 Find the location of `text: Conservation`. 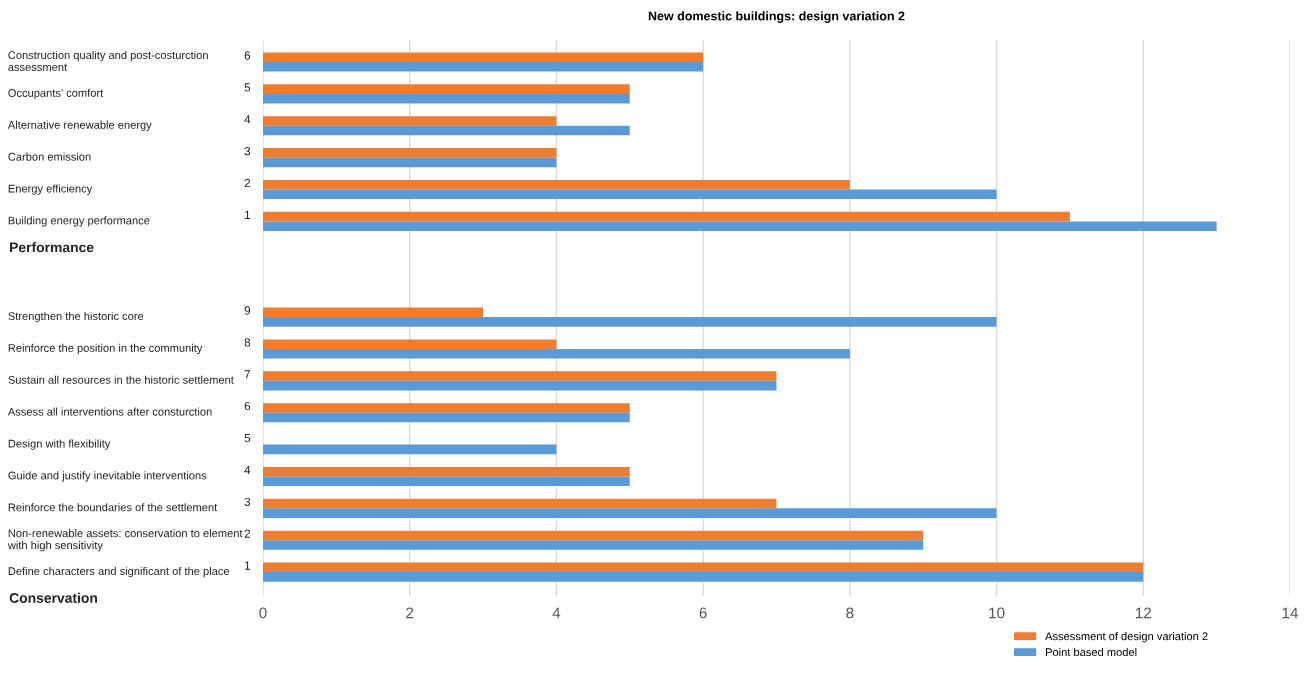

text: Conservation is located at coordinates (53, 597).